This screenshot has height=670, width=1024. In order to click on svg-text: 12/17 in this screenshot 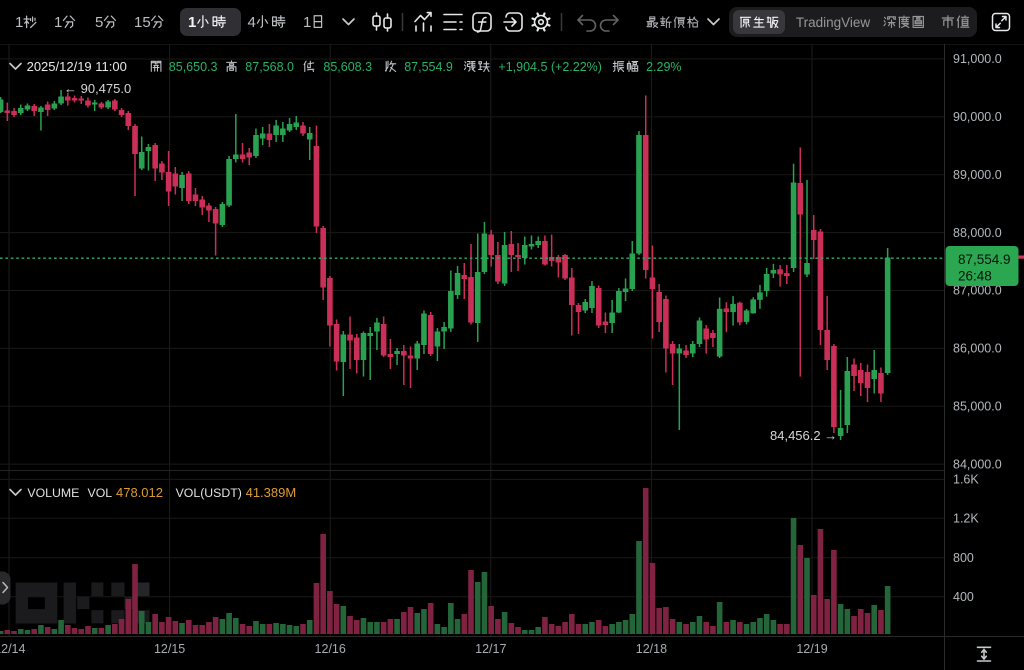, I will do `click(490, 649)`.